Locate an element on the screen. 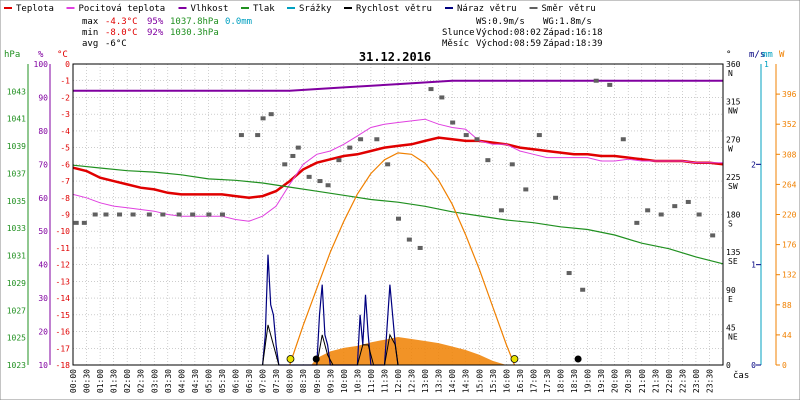  direction-tick-label: 225 is located at coordinates (733, 177).